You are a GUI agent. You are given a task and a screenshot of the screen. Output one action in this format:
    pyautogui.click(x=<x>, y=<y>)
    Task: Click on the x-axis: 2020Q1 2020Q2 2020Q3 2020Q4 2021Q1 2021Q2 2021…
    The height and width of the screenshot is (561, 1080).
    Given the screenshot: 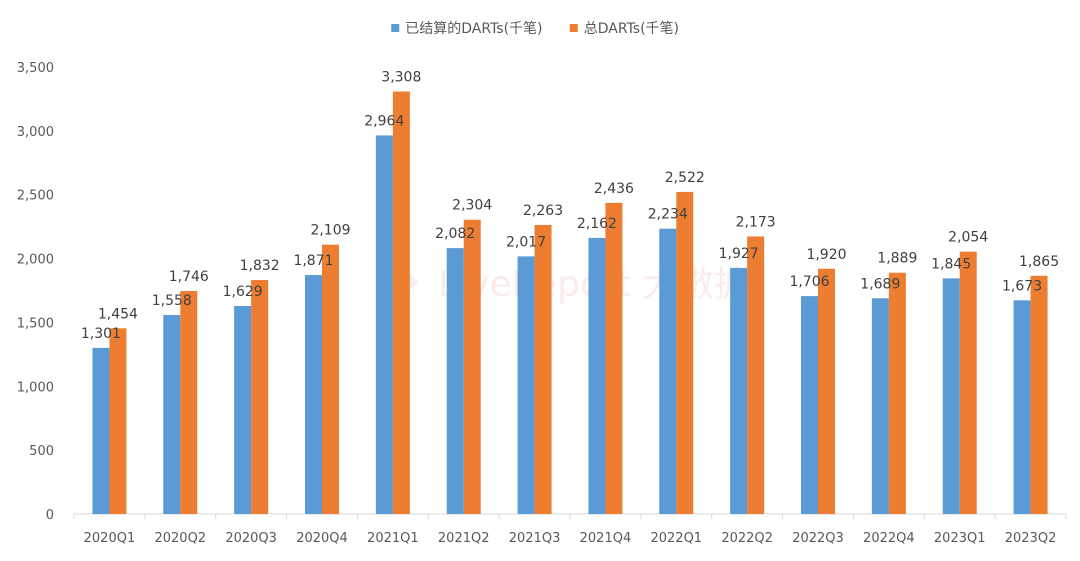 What is the action you would take?
    pyautogui.click(x=570, y=529)
    